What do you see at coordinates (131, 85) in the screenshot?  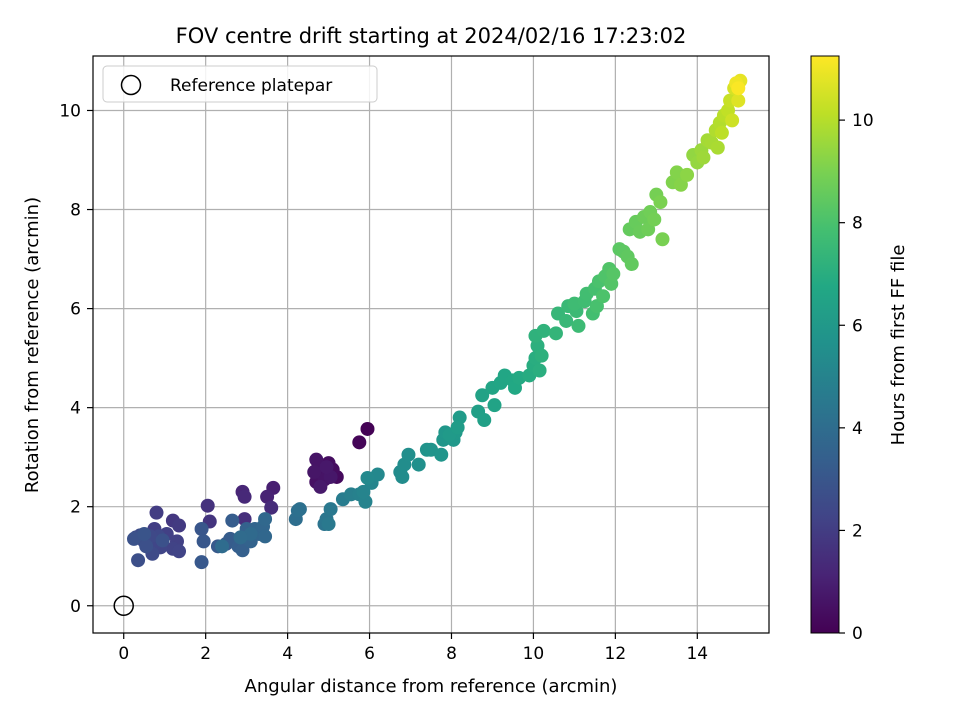 I see `legend-marker` at bounding box center [131, 85].